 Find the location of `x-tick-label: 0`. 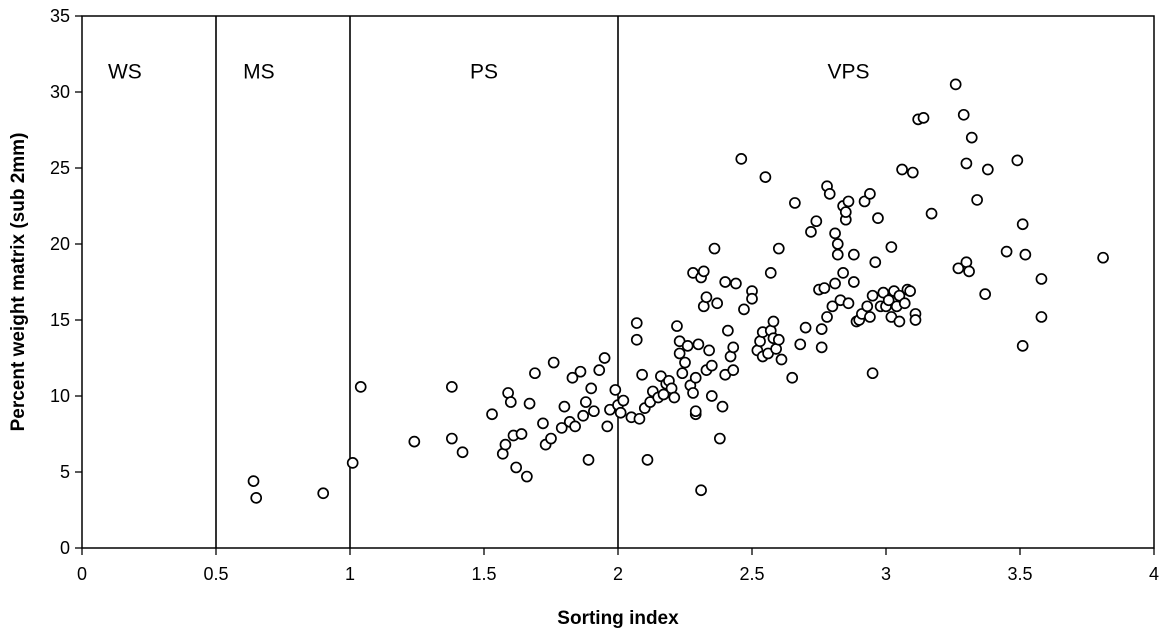

x-tick-label: 0 is located at coordinates (82, 574).